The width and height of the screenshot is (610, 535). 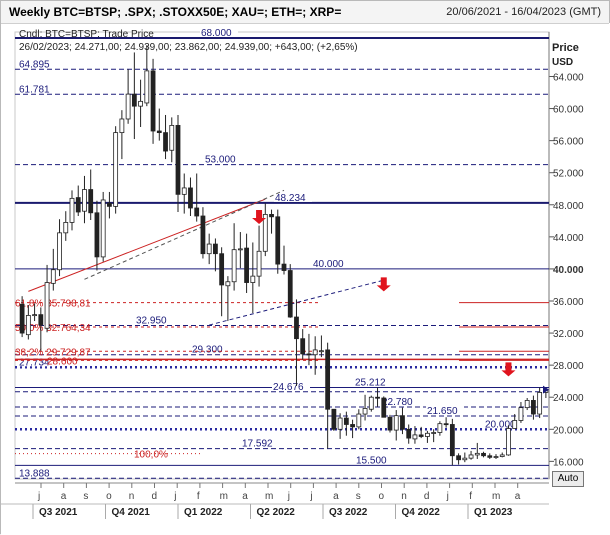 What do you see at coordinates (568, 77) in the screenshot?
I see `y-tick-label: 64.000` at bounding box center [568, 77].